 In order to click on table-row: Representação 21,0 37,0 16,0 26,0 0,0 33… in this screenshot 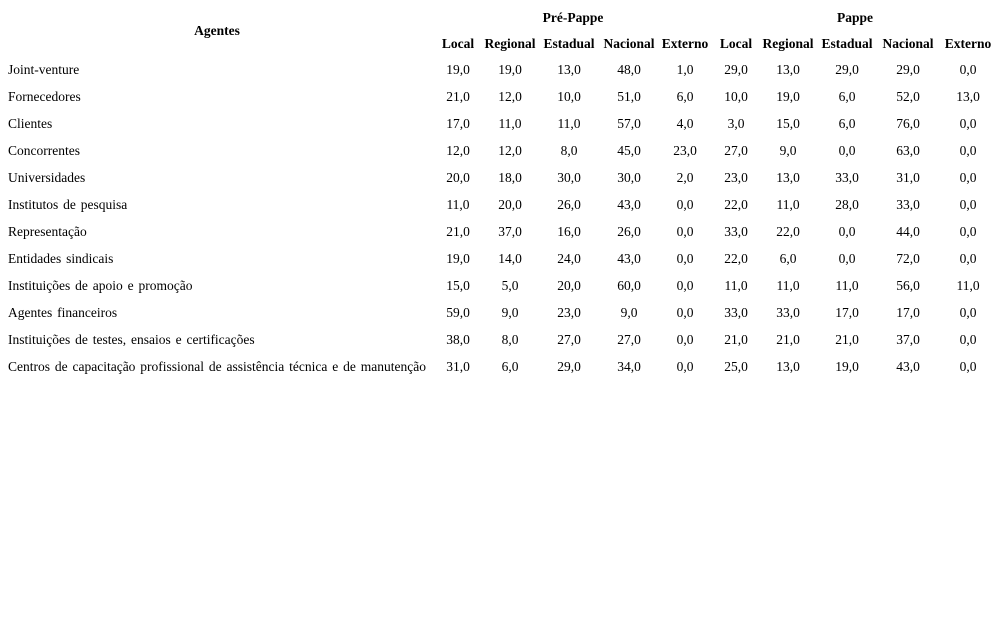, I will do `click(499, 231)`.